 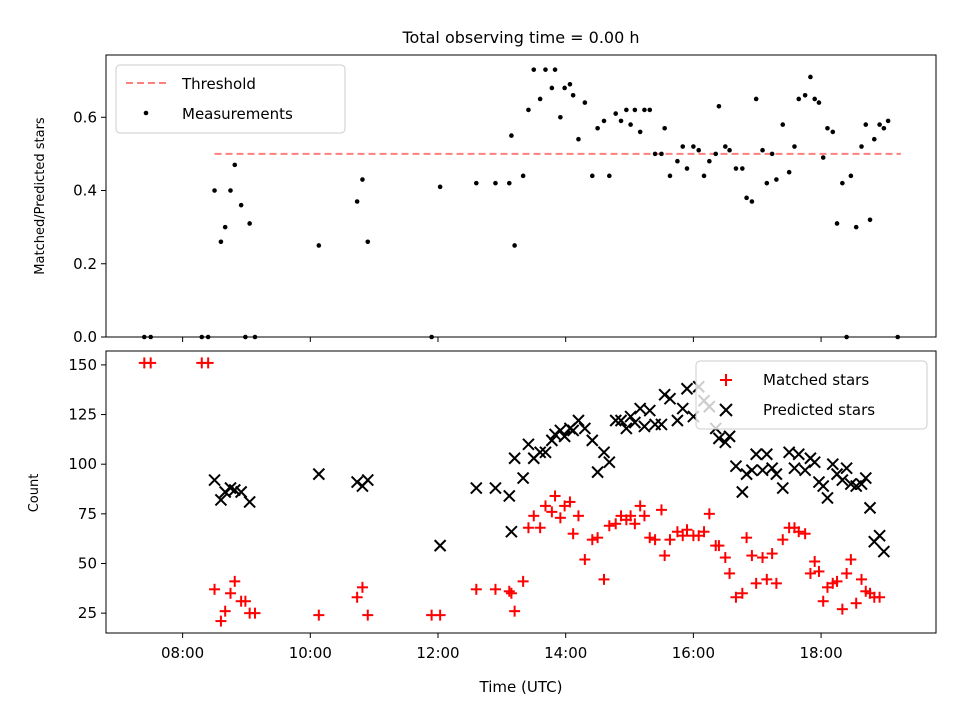 I want to click on ratio-y-tick-label: 0.0, so click(x=85, y=337).